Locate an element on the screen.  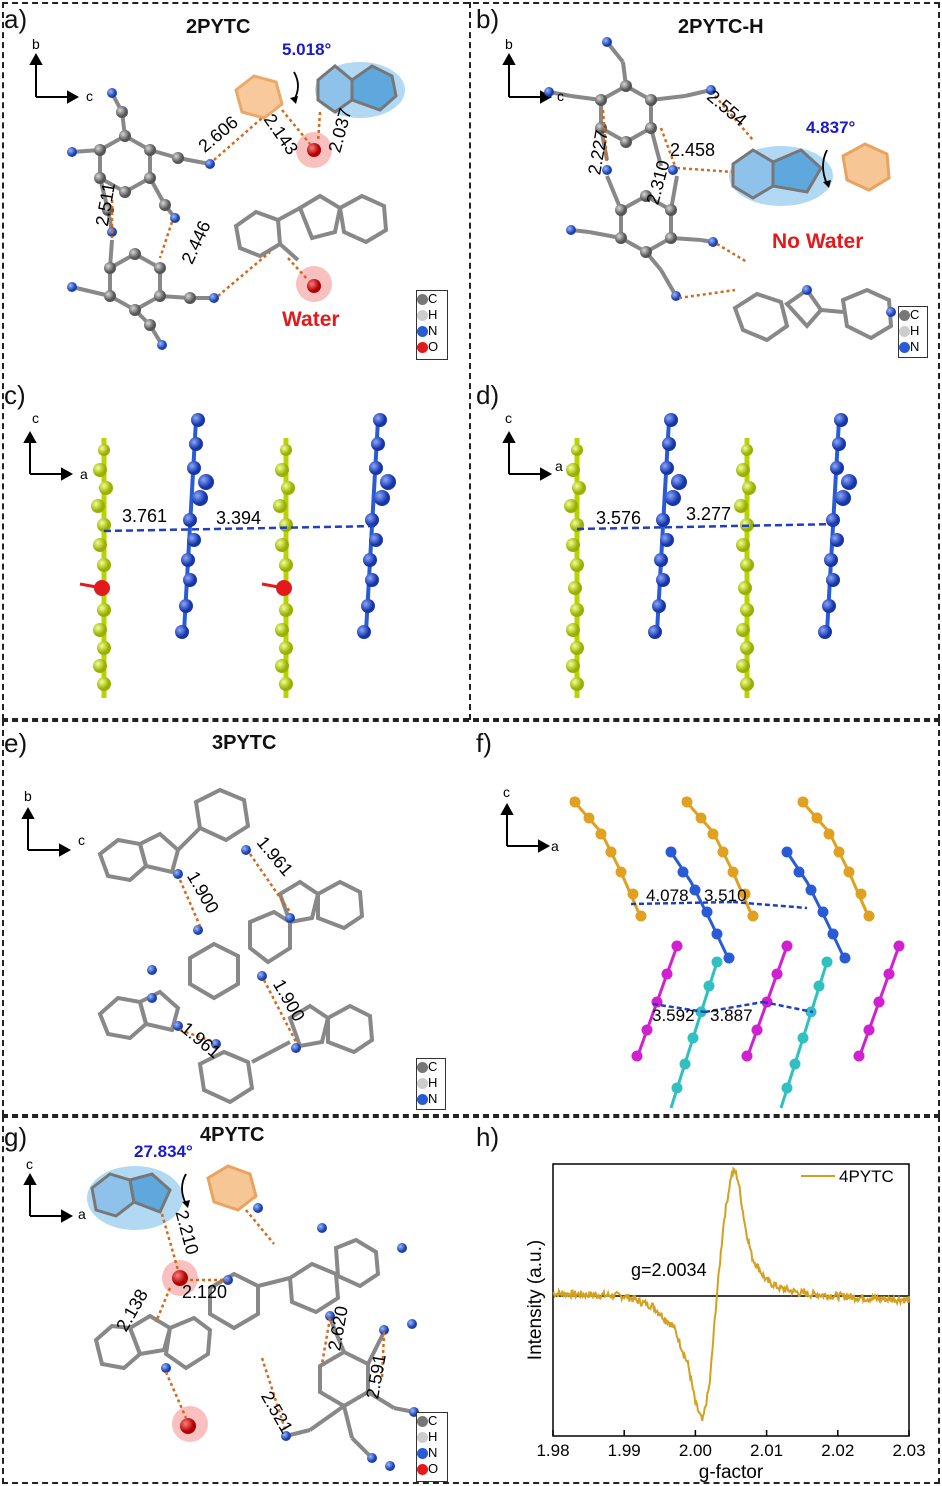
legend-g-c: C is located at coordinates (433, 1420).